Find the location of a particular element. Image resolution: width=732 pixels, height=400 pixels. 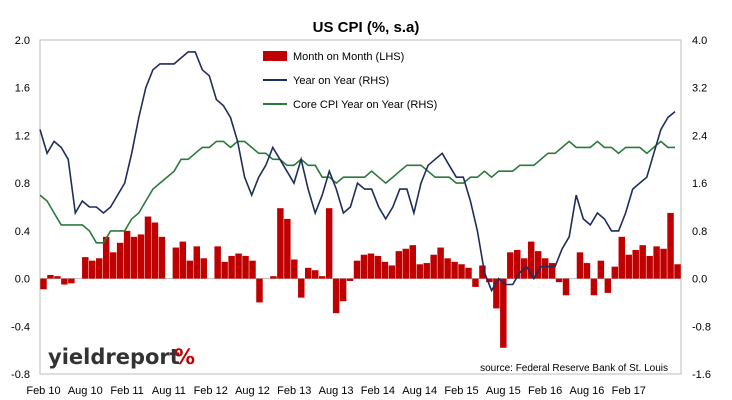

x-tick-label: Aug 14 is located at coordinates (419, 391).